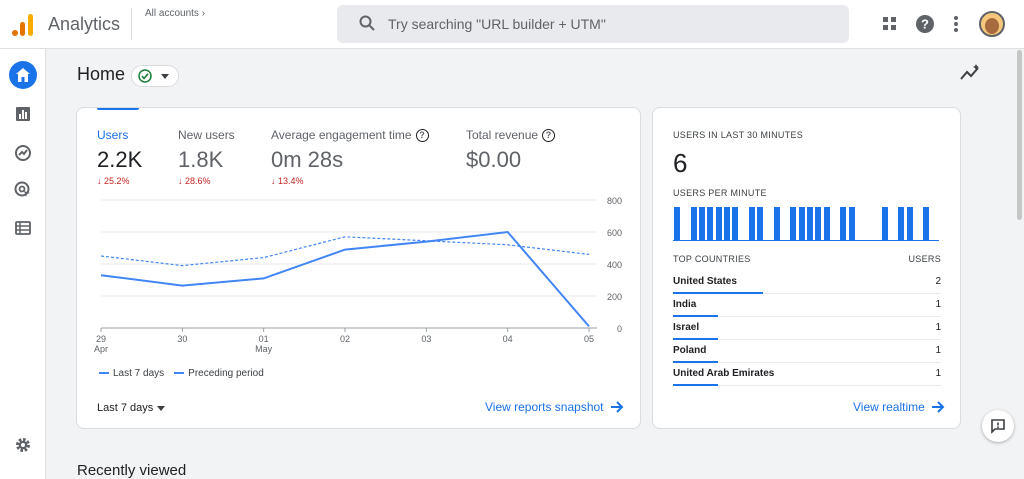 The width and height of the screenshot is (1024, 479). I want to click on bar-chart-icon, so click(23, 114).